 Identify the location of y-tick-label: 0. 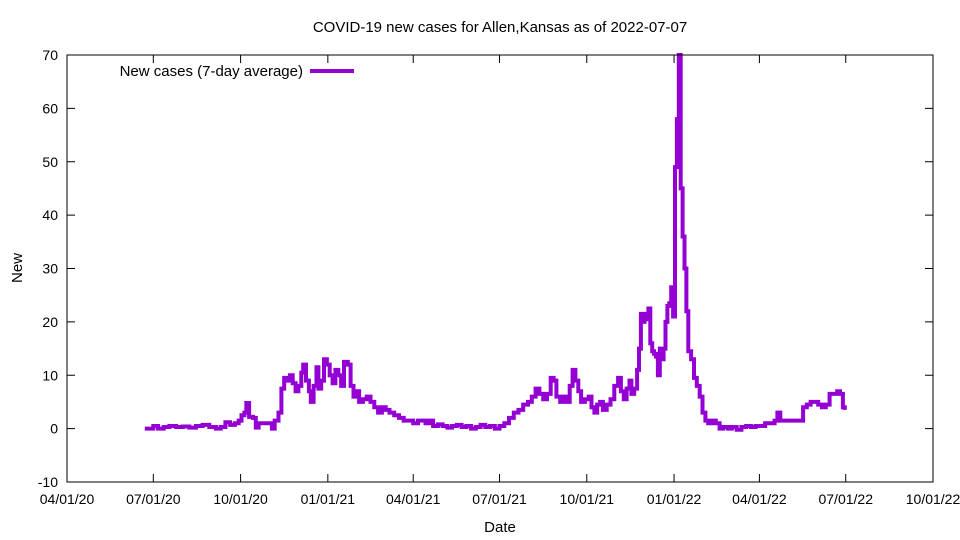
(54, 429).